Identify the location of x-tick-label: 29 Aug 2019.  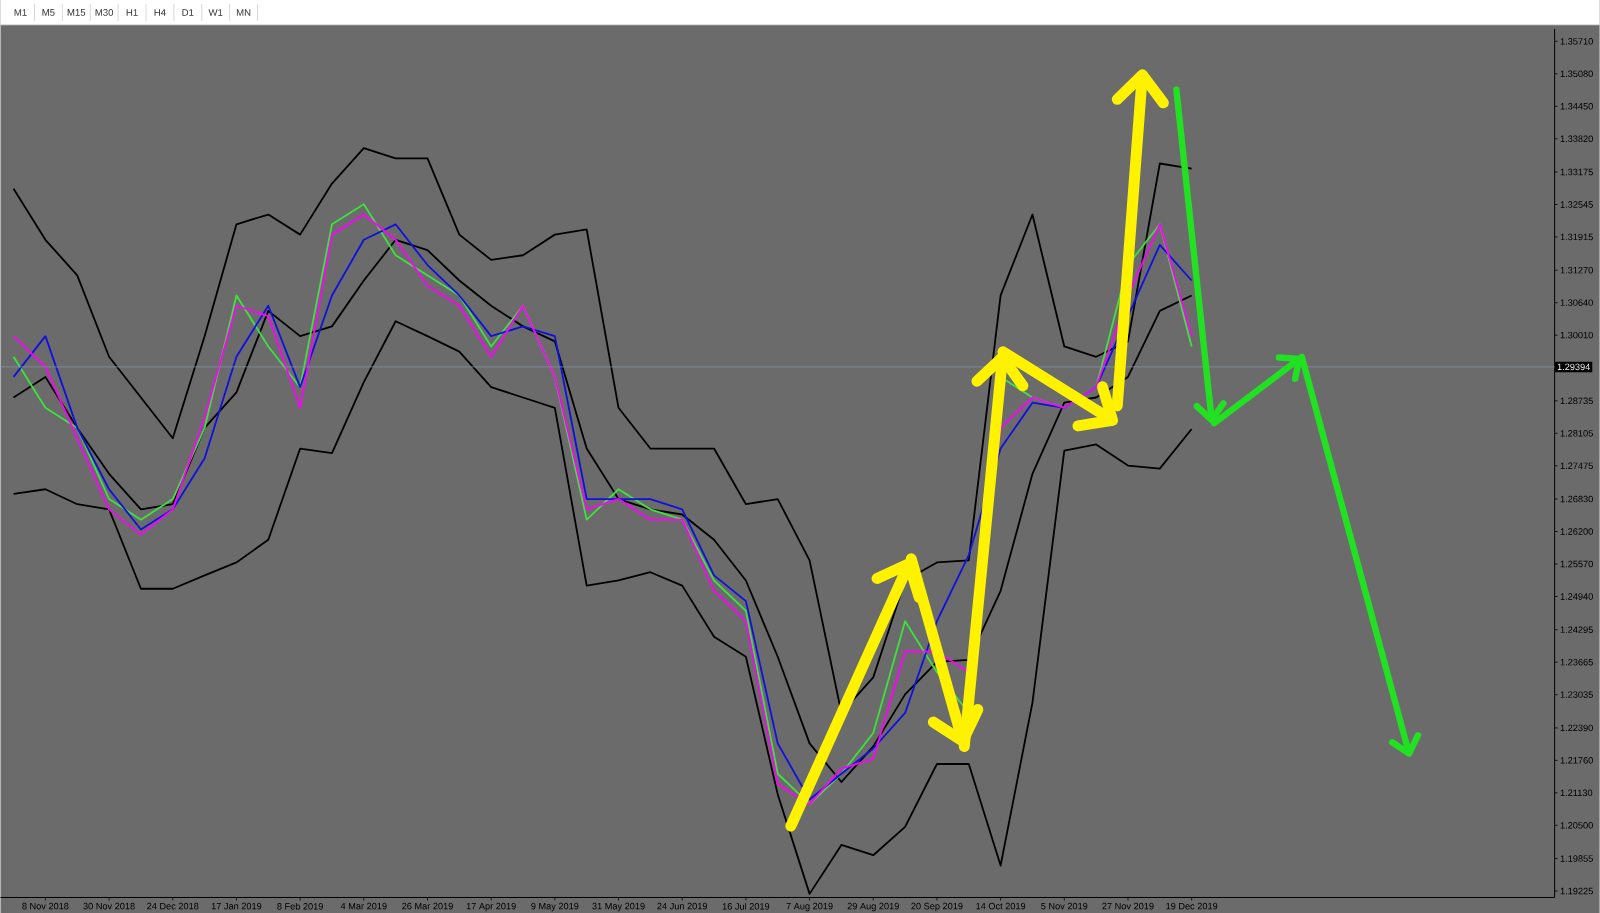
(873, 906).